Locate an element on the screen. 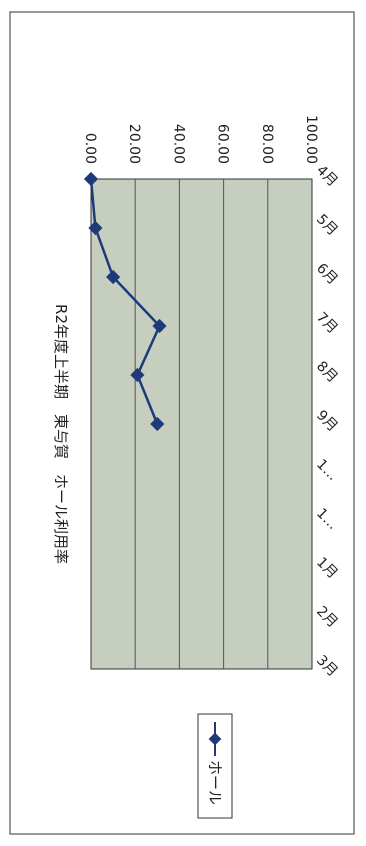 The width and height of the screenshot is (366, 846). y-tick-label: 20.00 is located at coordinates (134, 144).